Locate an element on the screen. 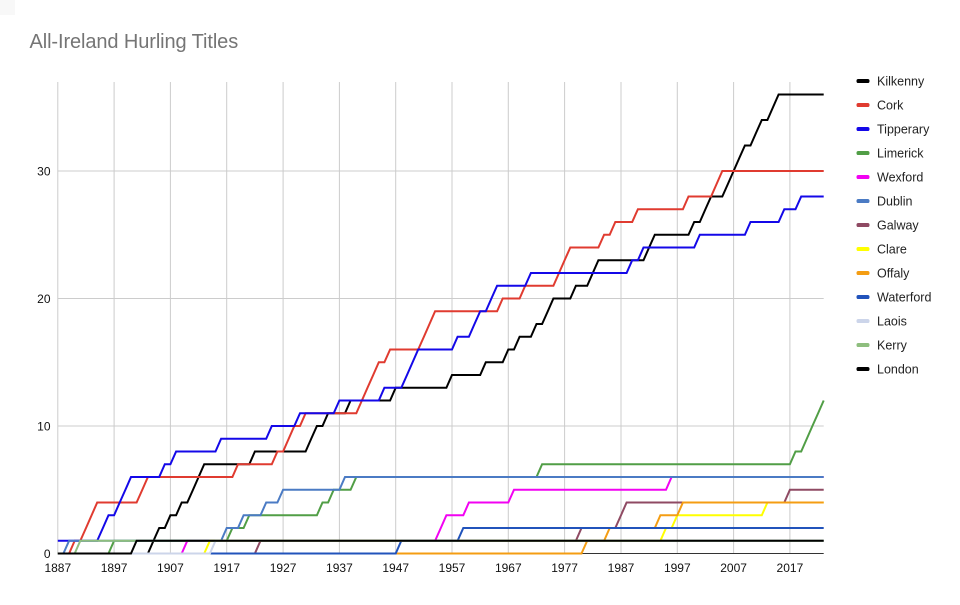  svg-text: 1917 is located at coordinates (226, 568).